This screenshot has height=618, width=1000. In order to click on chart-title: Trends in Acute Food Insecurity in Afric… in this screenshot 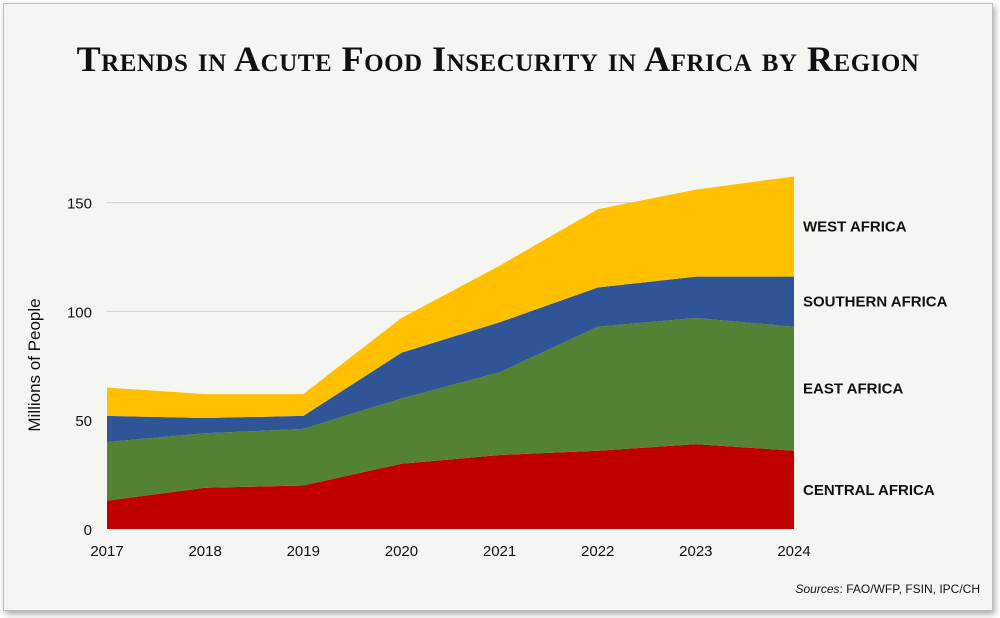, I will do `click(498, 59)`.